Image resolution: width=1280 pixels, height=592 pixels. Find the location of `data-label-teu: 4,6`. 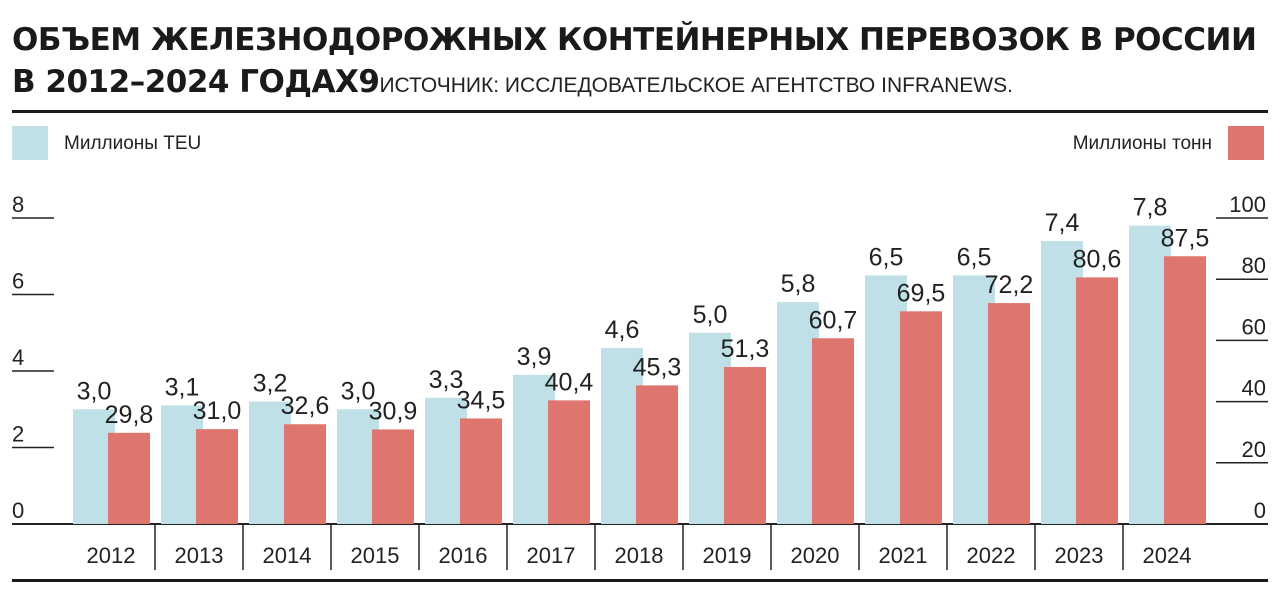

data-label-teu: 4,6 is located at coordinates (622, 330).